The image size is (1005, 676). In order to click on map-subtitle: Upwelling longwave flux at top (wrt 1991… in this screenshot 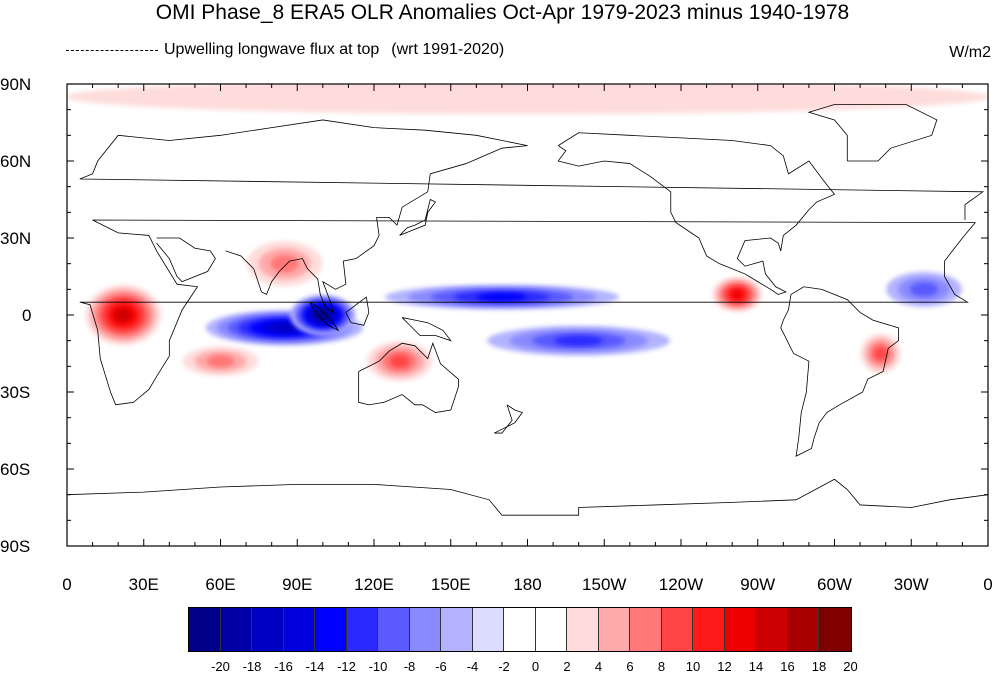, I will do `click(285, 50)`.